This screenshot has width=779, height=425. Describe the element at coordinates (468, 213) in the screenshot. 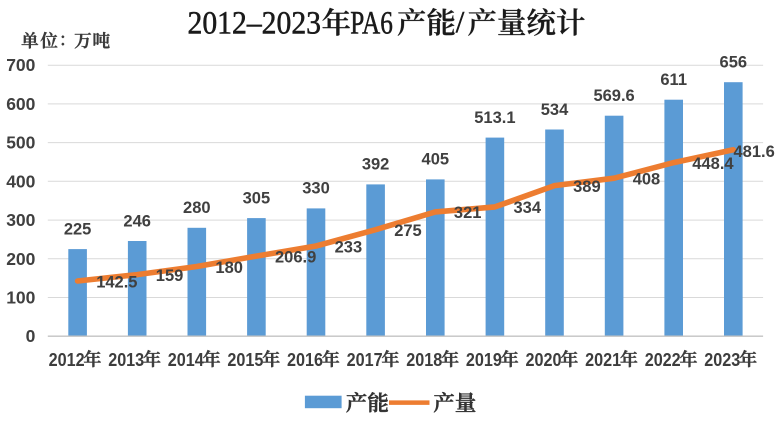

I see `svg-text: 321` at that location.